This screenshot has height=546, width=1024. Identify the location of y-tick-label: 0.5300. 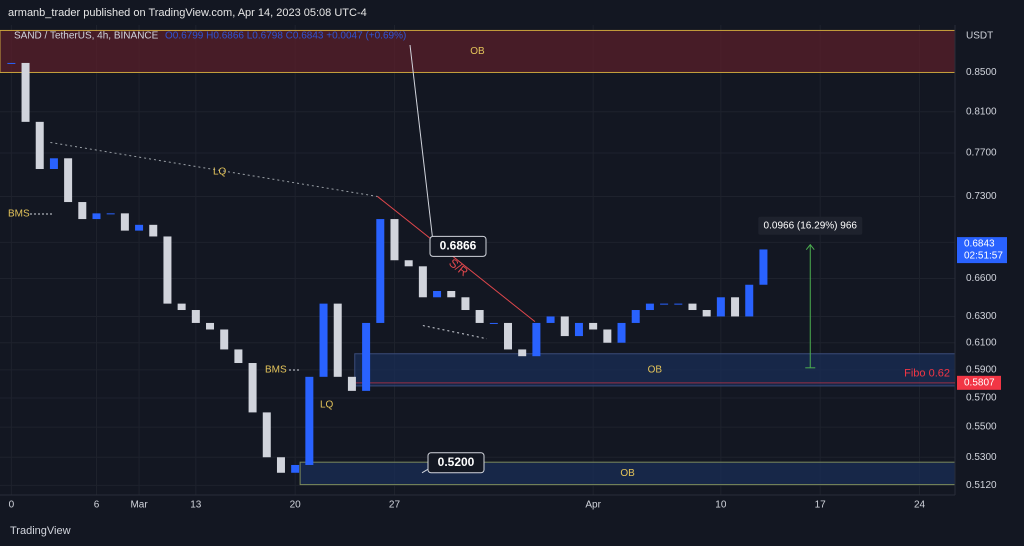
(981, 457).